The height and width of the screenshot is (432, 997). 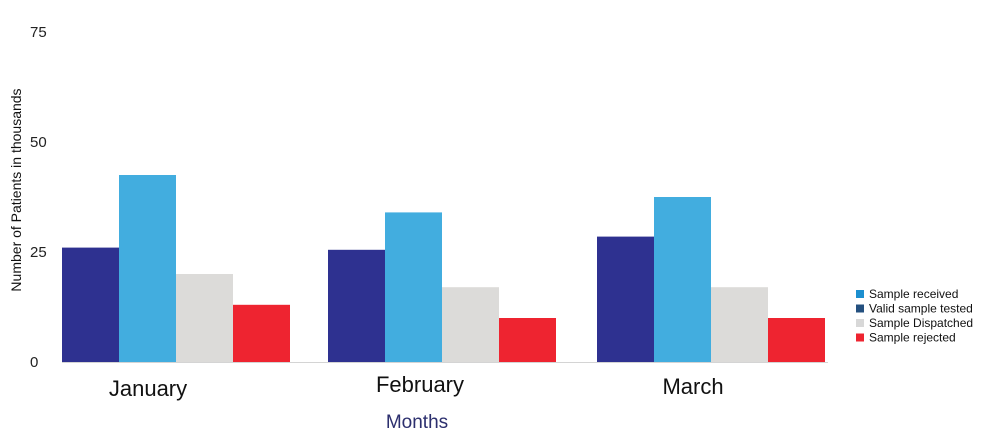 What do you see at coordinates (413, 287) in the screenshot?
I see `bar-february-sample-received` at bounding box center [413, 287].